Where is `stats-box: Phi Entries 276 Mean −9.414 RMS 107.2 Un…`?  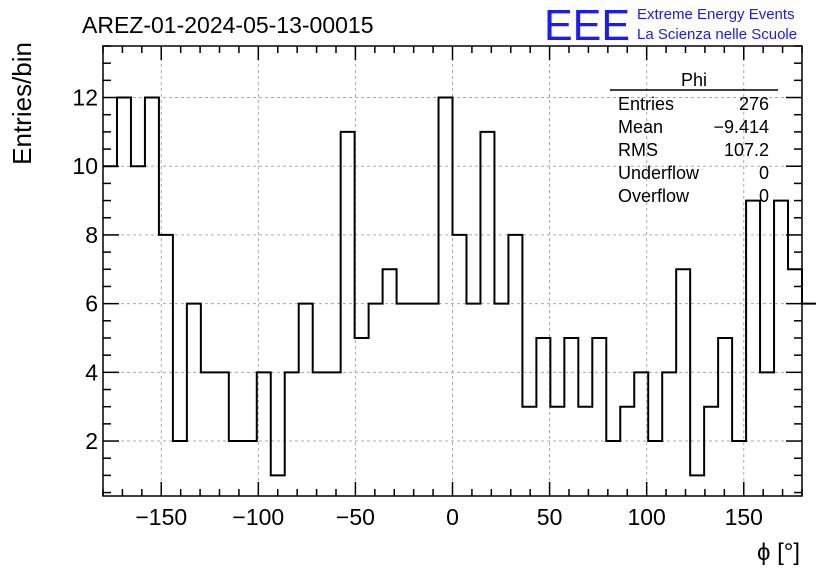 stats-box: Phi Entries 276 Mean −9.414 RMS 107.2 Un… is located at coordinates (694, 138).